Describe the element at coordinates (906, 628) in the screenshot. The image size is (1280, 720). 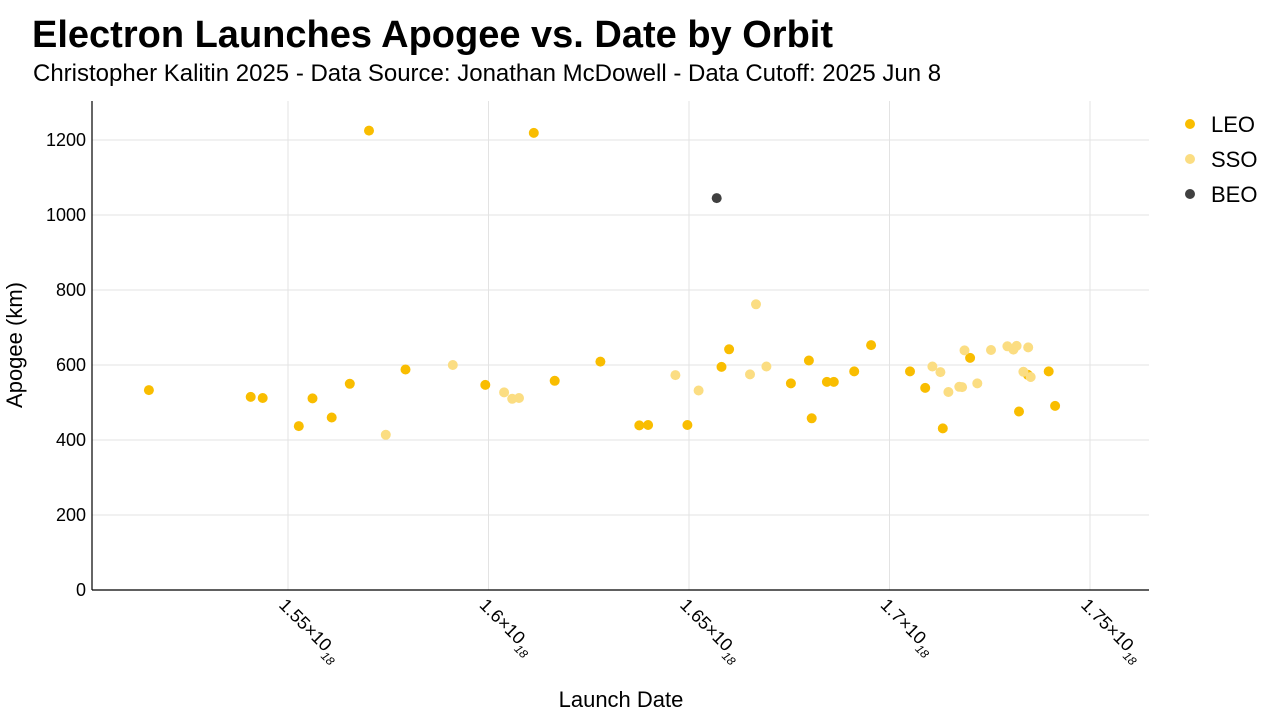
I see `x-tick-label: 1.7×1018` at that location.